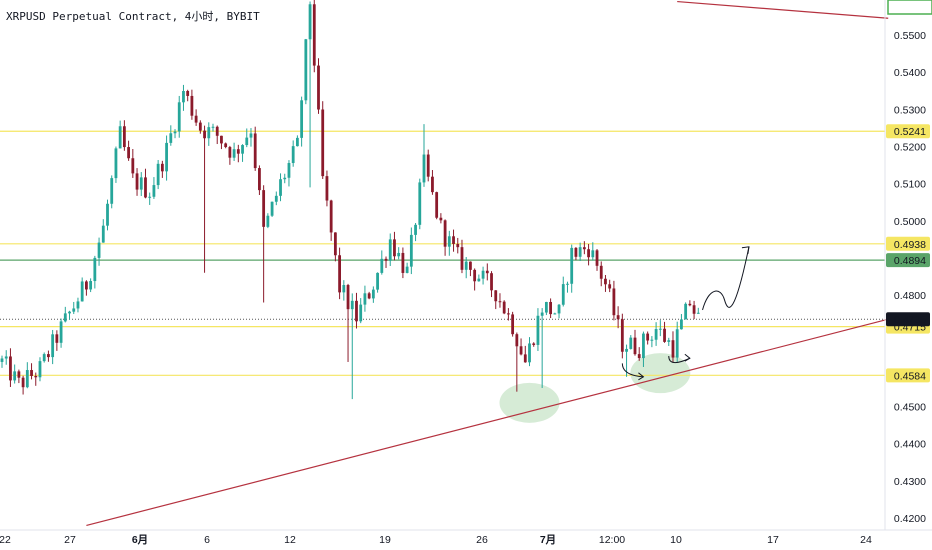 The image size is (932, 550). Describe the element at coordinates (482, 540) in the screenshot. I see `time-tick-label: 26` at that location.